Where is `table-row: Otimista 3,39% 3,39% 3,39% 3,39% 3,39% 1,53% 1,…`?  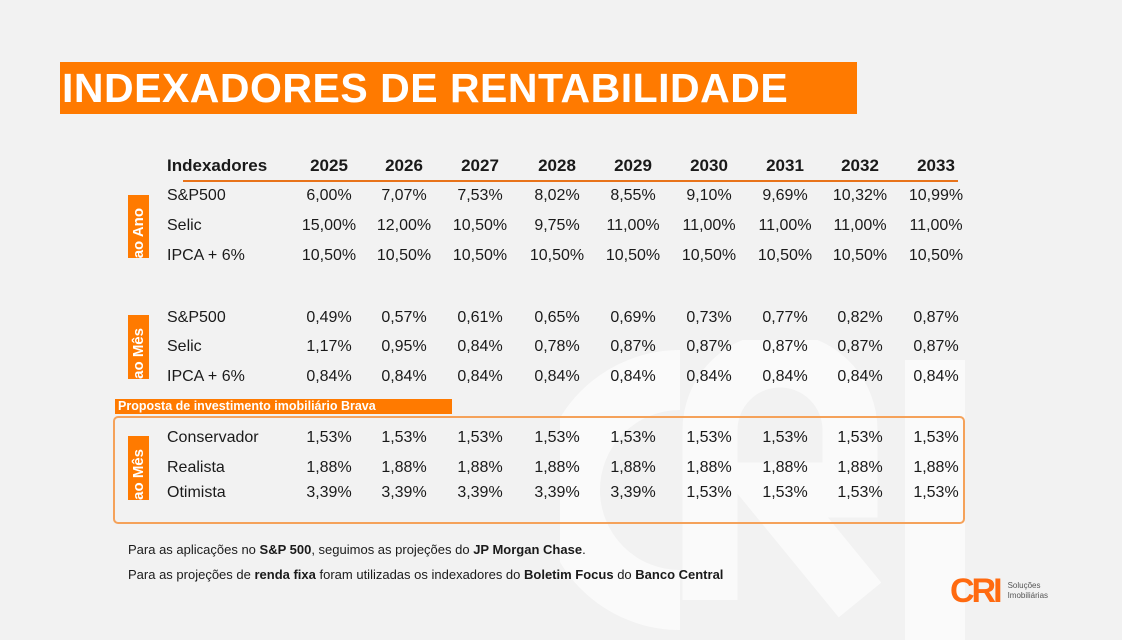 table-row: Otimista 3,39% 3,39% 3,39% 3,39% 3,39% 1,53% 1,… is located at coordinates (561, 493).